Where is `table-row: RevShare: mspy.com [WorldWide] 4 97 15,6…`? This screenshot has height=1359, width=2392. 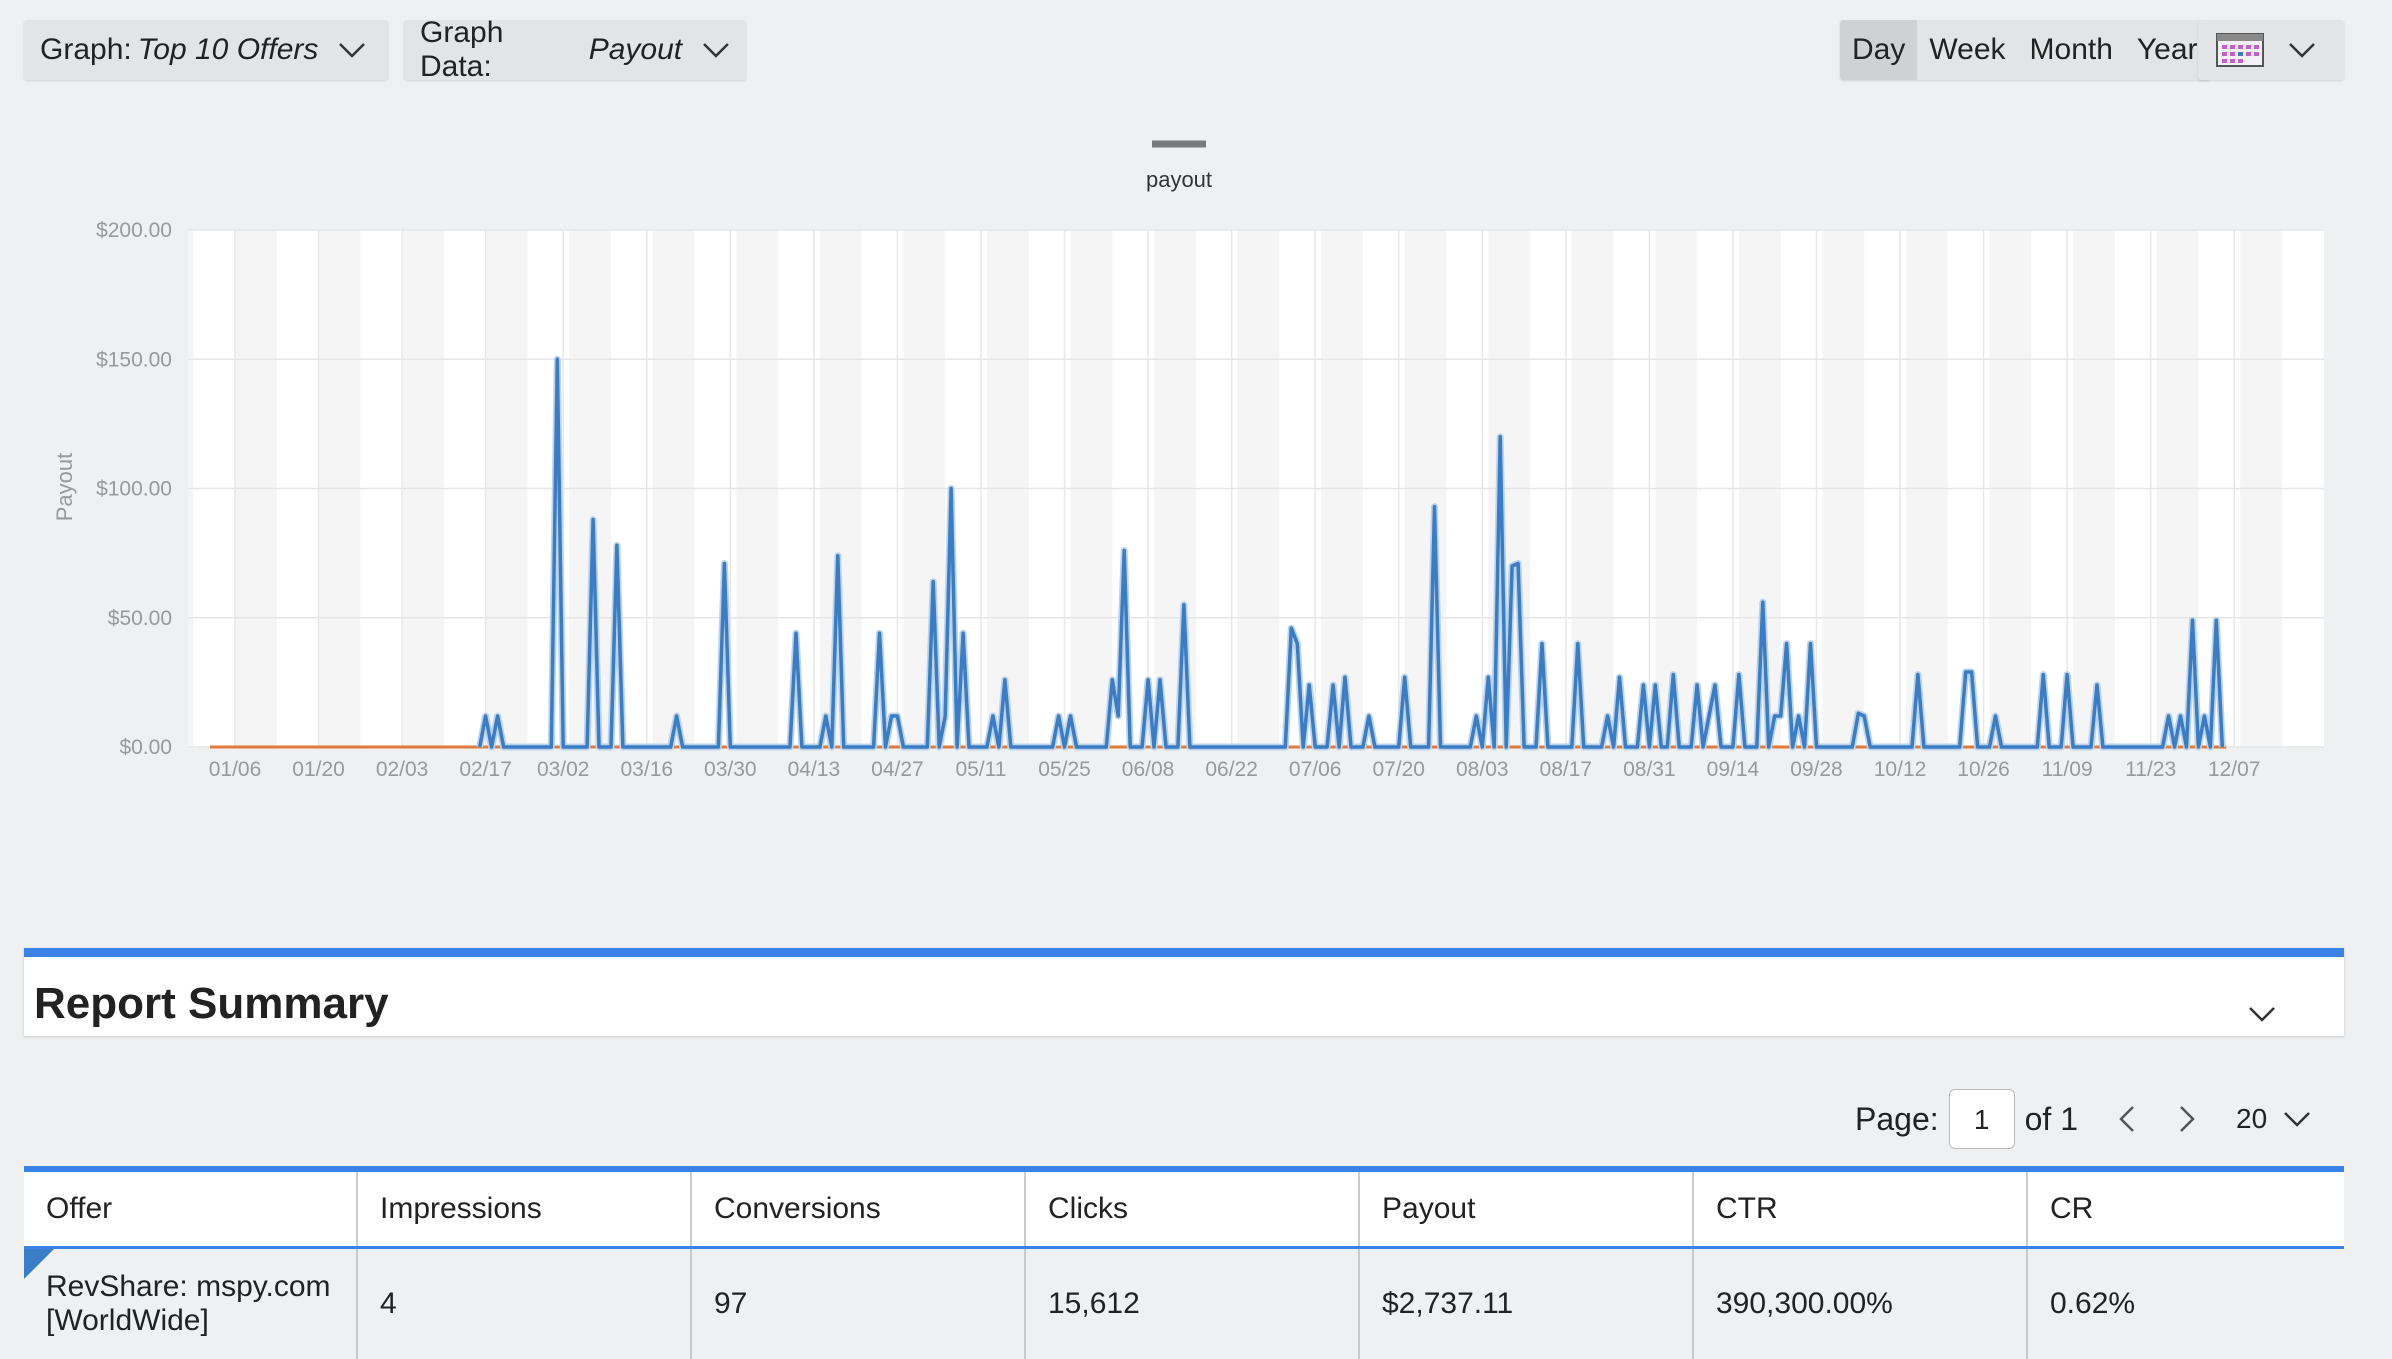
table-row: RevShare: mspy.com [WorldWide] 4 97 15,6… is located at coordinates (1184, 1304).